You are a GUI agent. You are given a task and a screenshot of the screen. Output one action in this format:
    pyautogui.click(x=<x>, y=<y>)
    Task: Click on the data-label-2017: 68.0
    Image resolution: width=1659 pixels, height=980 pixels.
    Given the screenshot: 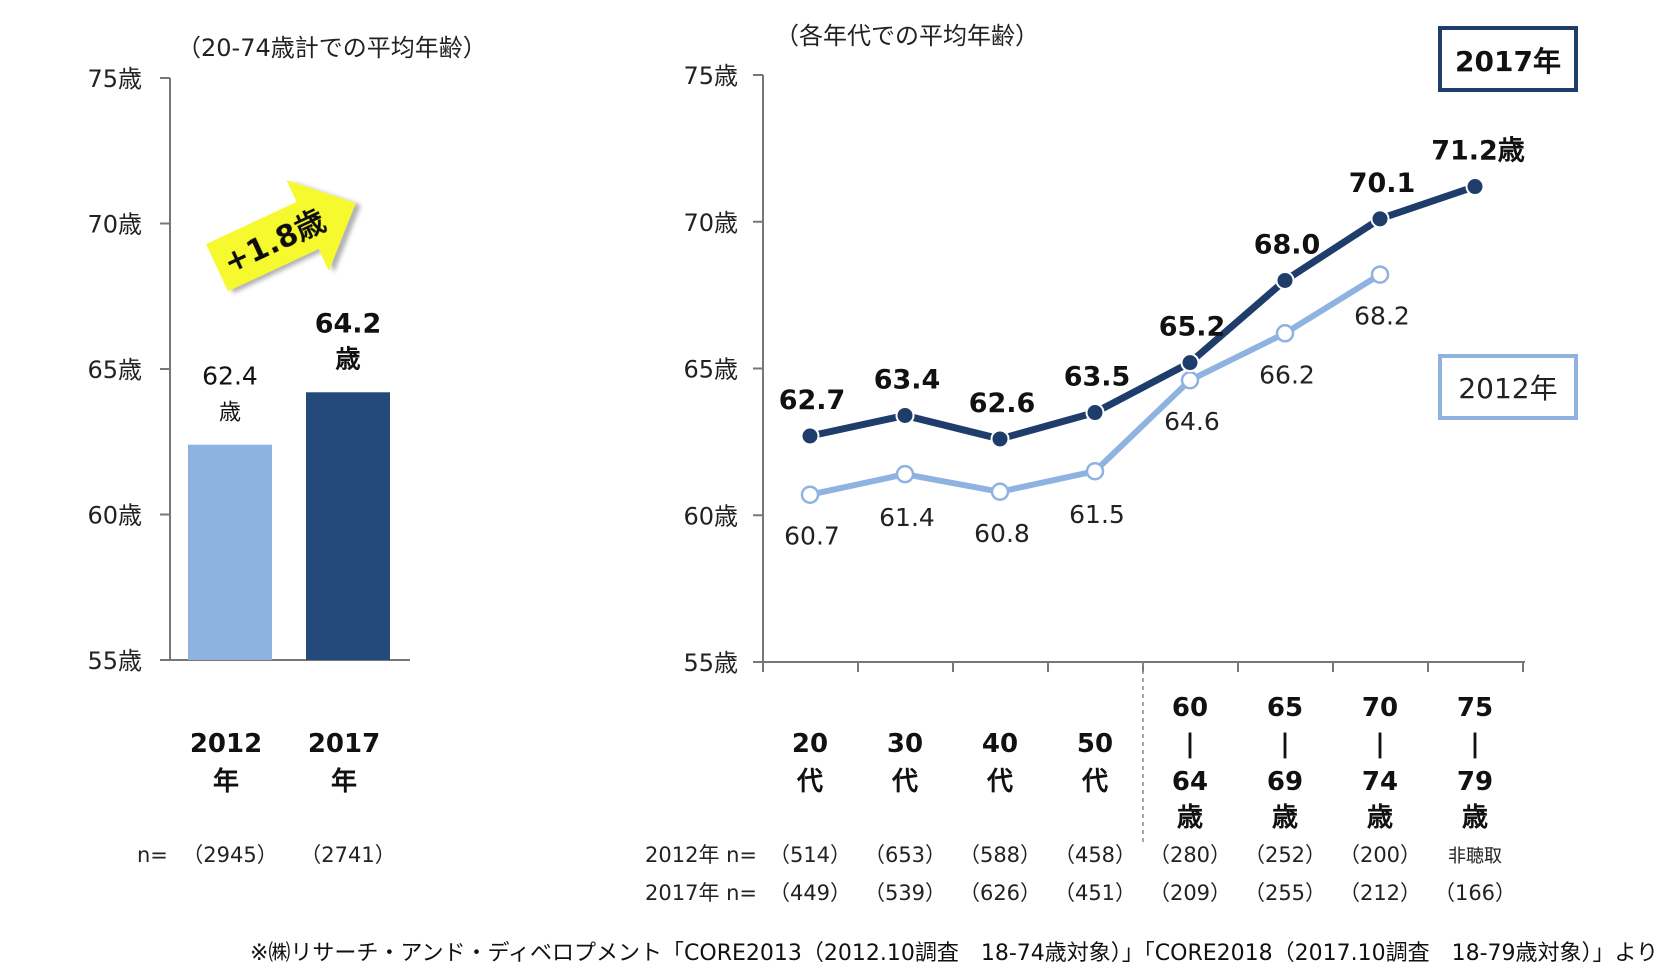 What is the action you would take?
    pyautogui.click(x=1287, y=244)
    